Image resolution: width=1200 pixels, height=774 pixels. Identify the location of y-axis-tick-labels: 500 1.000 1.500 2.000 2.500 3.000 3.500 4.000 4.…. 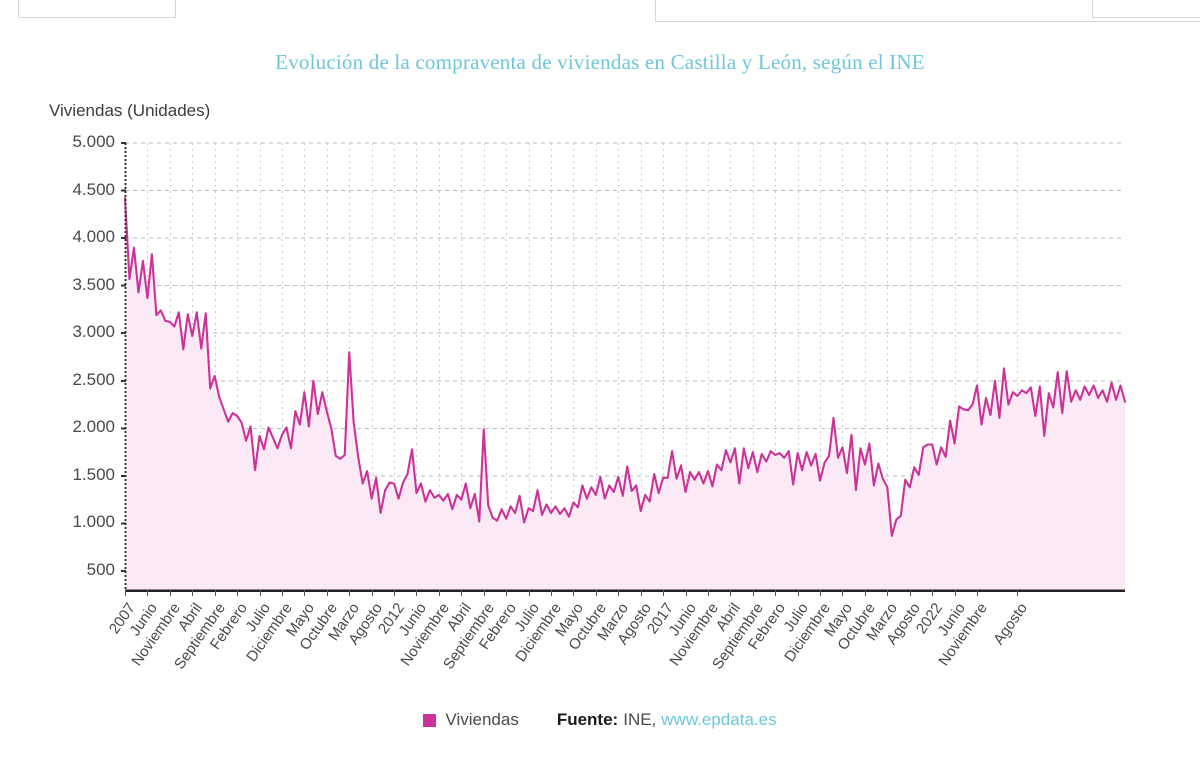
(79, 380).